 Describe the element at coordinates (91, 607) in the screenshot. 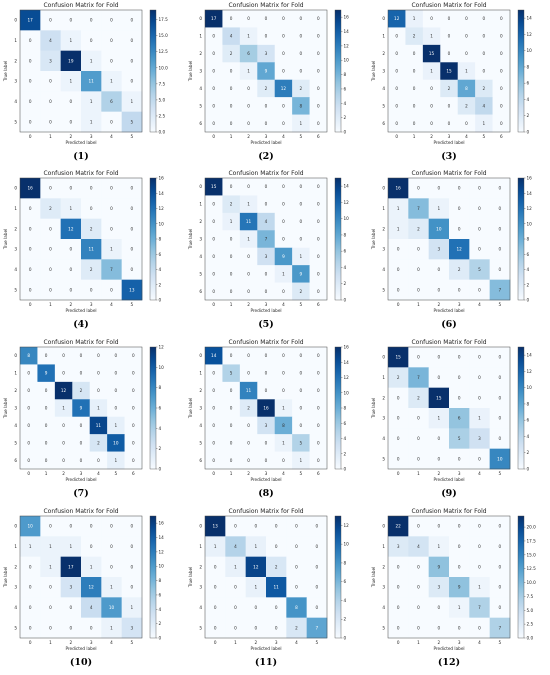

I see `cell-value: 4` at that location.